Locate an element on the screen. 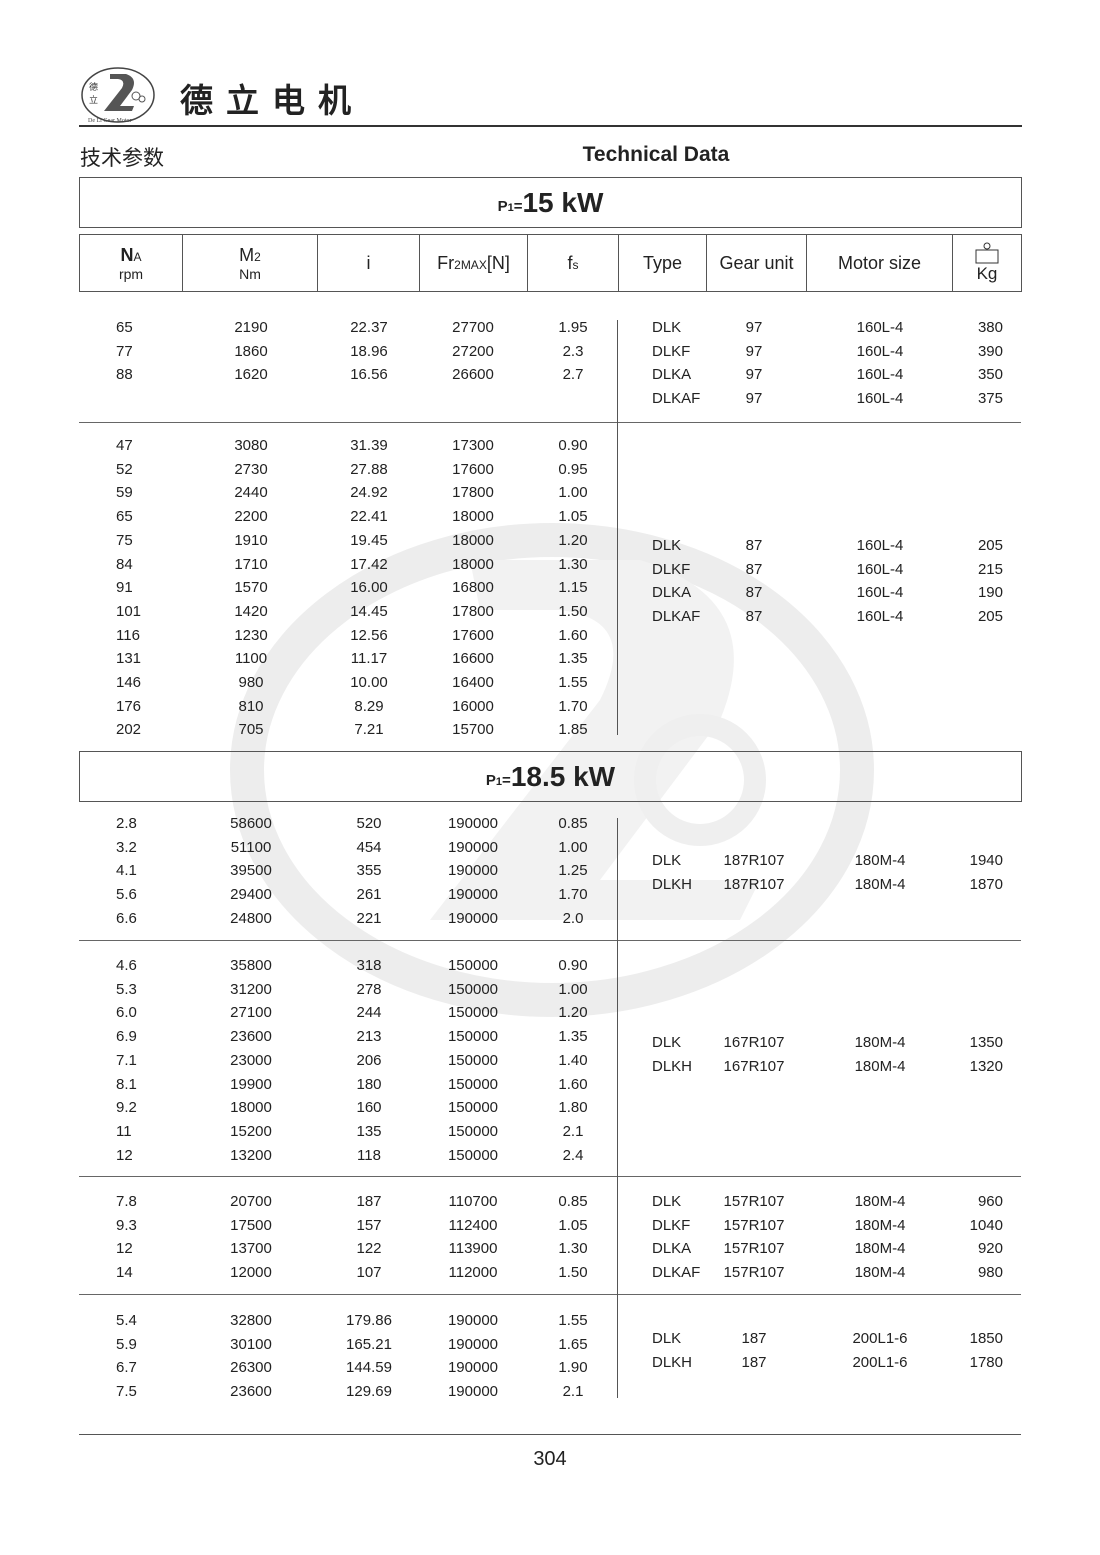 The image size is (1100, 1555). col-gear-unit-label: Gear unit is located at coordinates (756, 262).